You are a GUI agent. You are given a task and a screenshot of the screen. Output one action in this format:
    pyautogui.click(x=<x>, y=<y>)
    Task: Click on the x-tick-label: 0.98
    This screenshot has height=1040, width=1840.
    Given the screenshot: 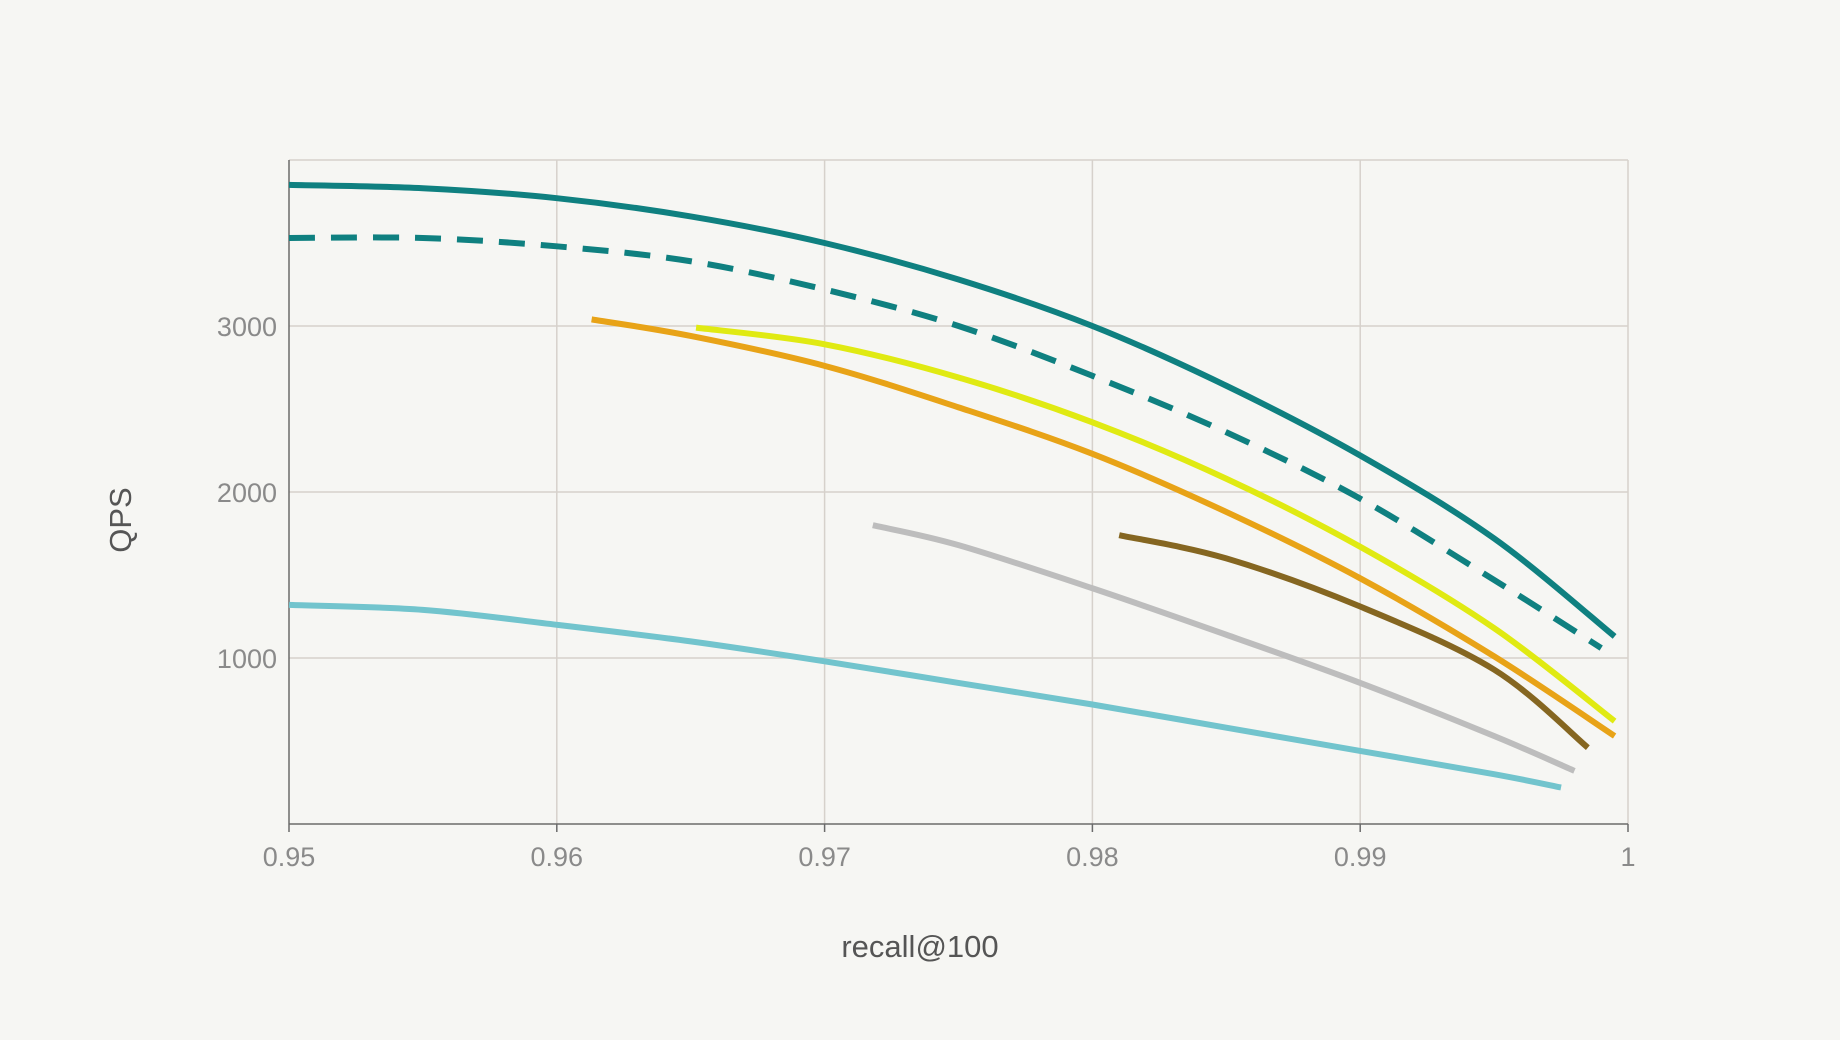 What is the action you would take?
    pyautogui.click(x=1092, y=857)
    